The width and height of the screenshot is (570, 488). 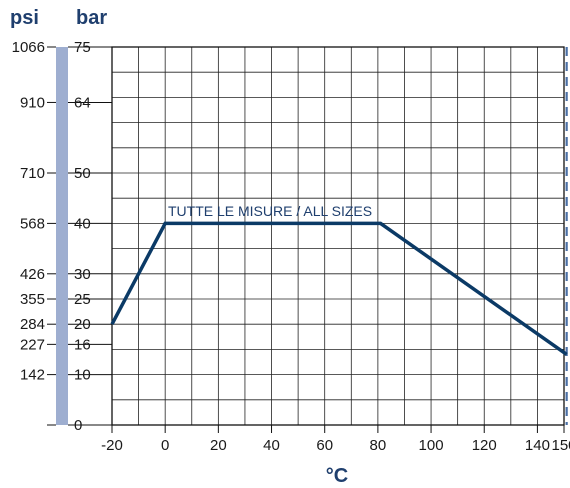 I want to click on x-tick-label: 40, so click(x=271, y=445).